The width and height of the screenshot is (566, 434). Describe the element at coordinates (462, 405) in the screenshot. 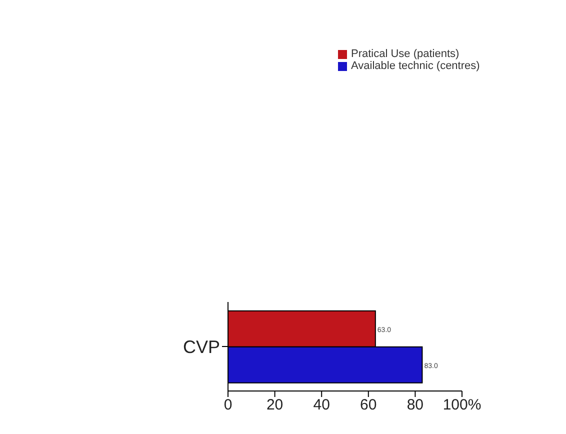

I see `x-tick-label: 100%` at that location.